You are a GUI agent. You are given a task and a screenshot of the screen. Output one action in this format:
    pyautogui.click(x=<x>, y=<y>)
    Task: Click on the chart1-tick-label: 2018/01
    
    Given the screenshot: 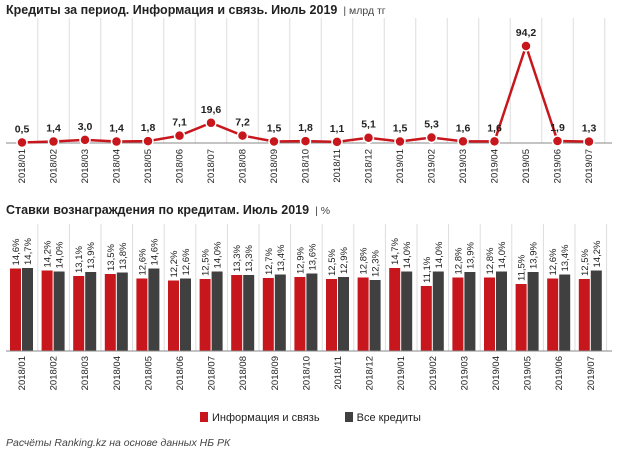 What is the action you would take?
    pyautogui.click(x=22, y=166)
    